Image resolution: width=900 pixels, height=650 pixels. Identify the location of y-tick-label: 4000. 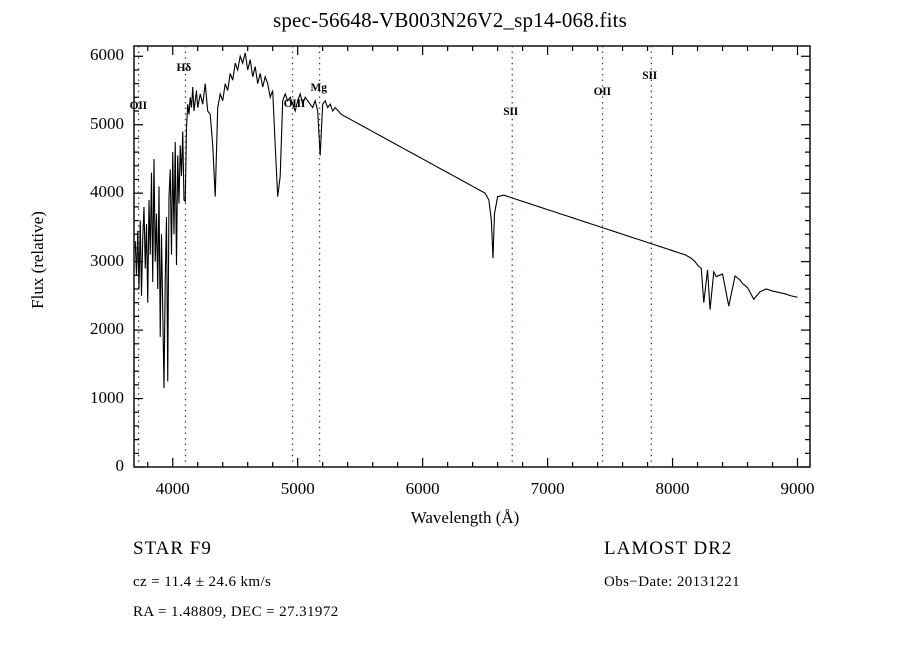
(107, 192).